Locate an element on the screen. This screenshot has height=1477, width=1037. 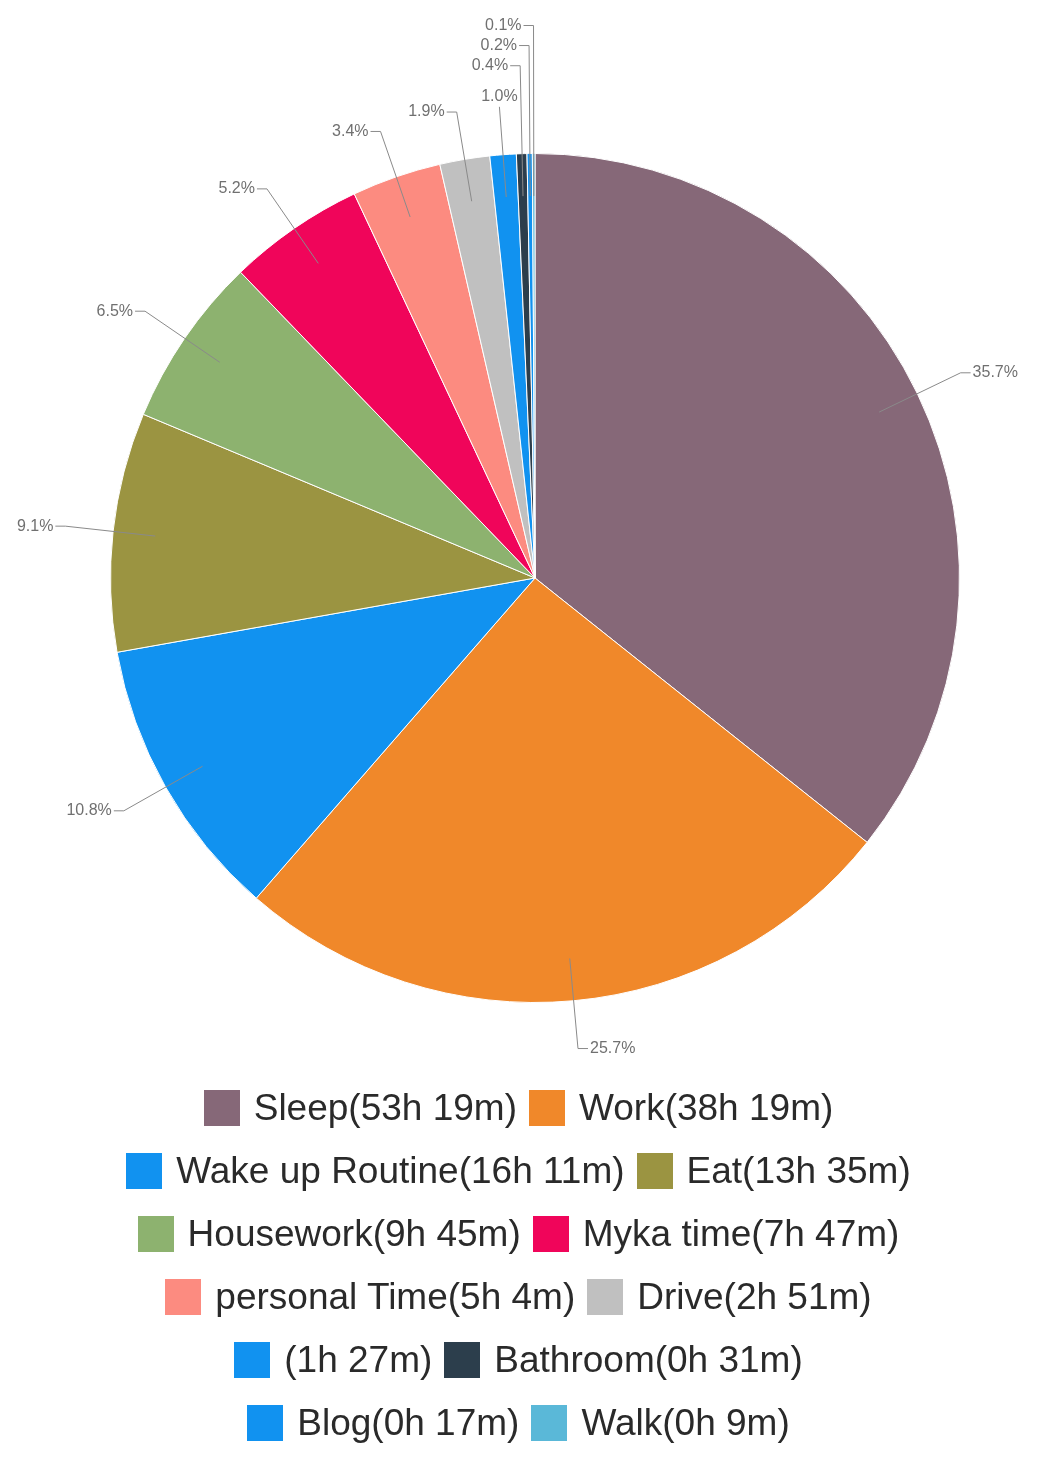
data-label: 1.9% is located at coordinates (426, 111).